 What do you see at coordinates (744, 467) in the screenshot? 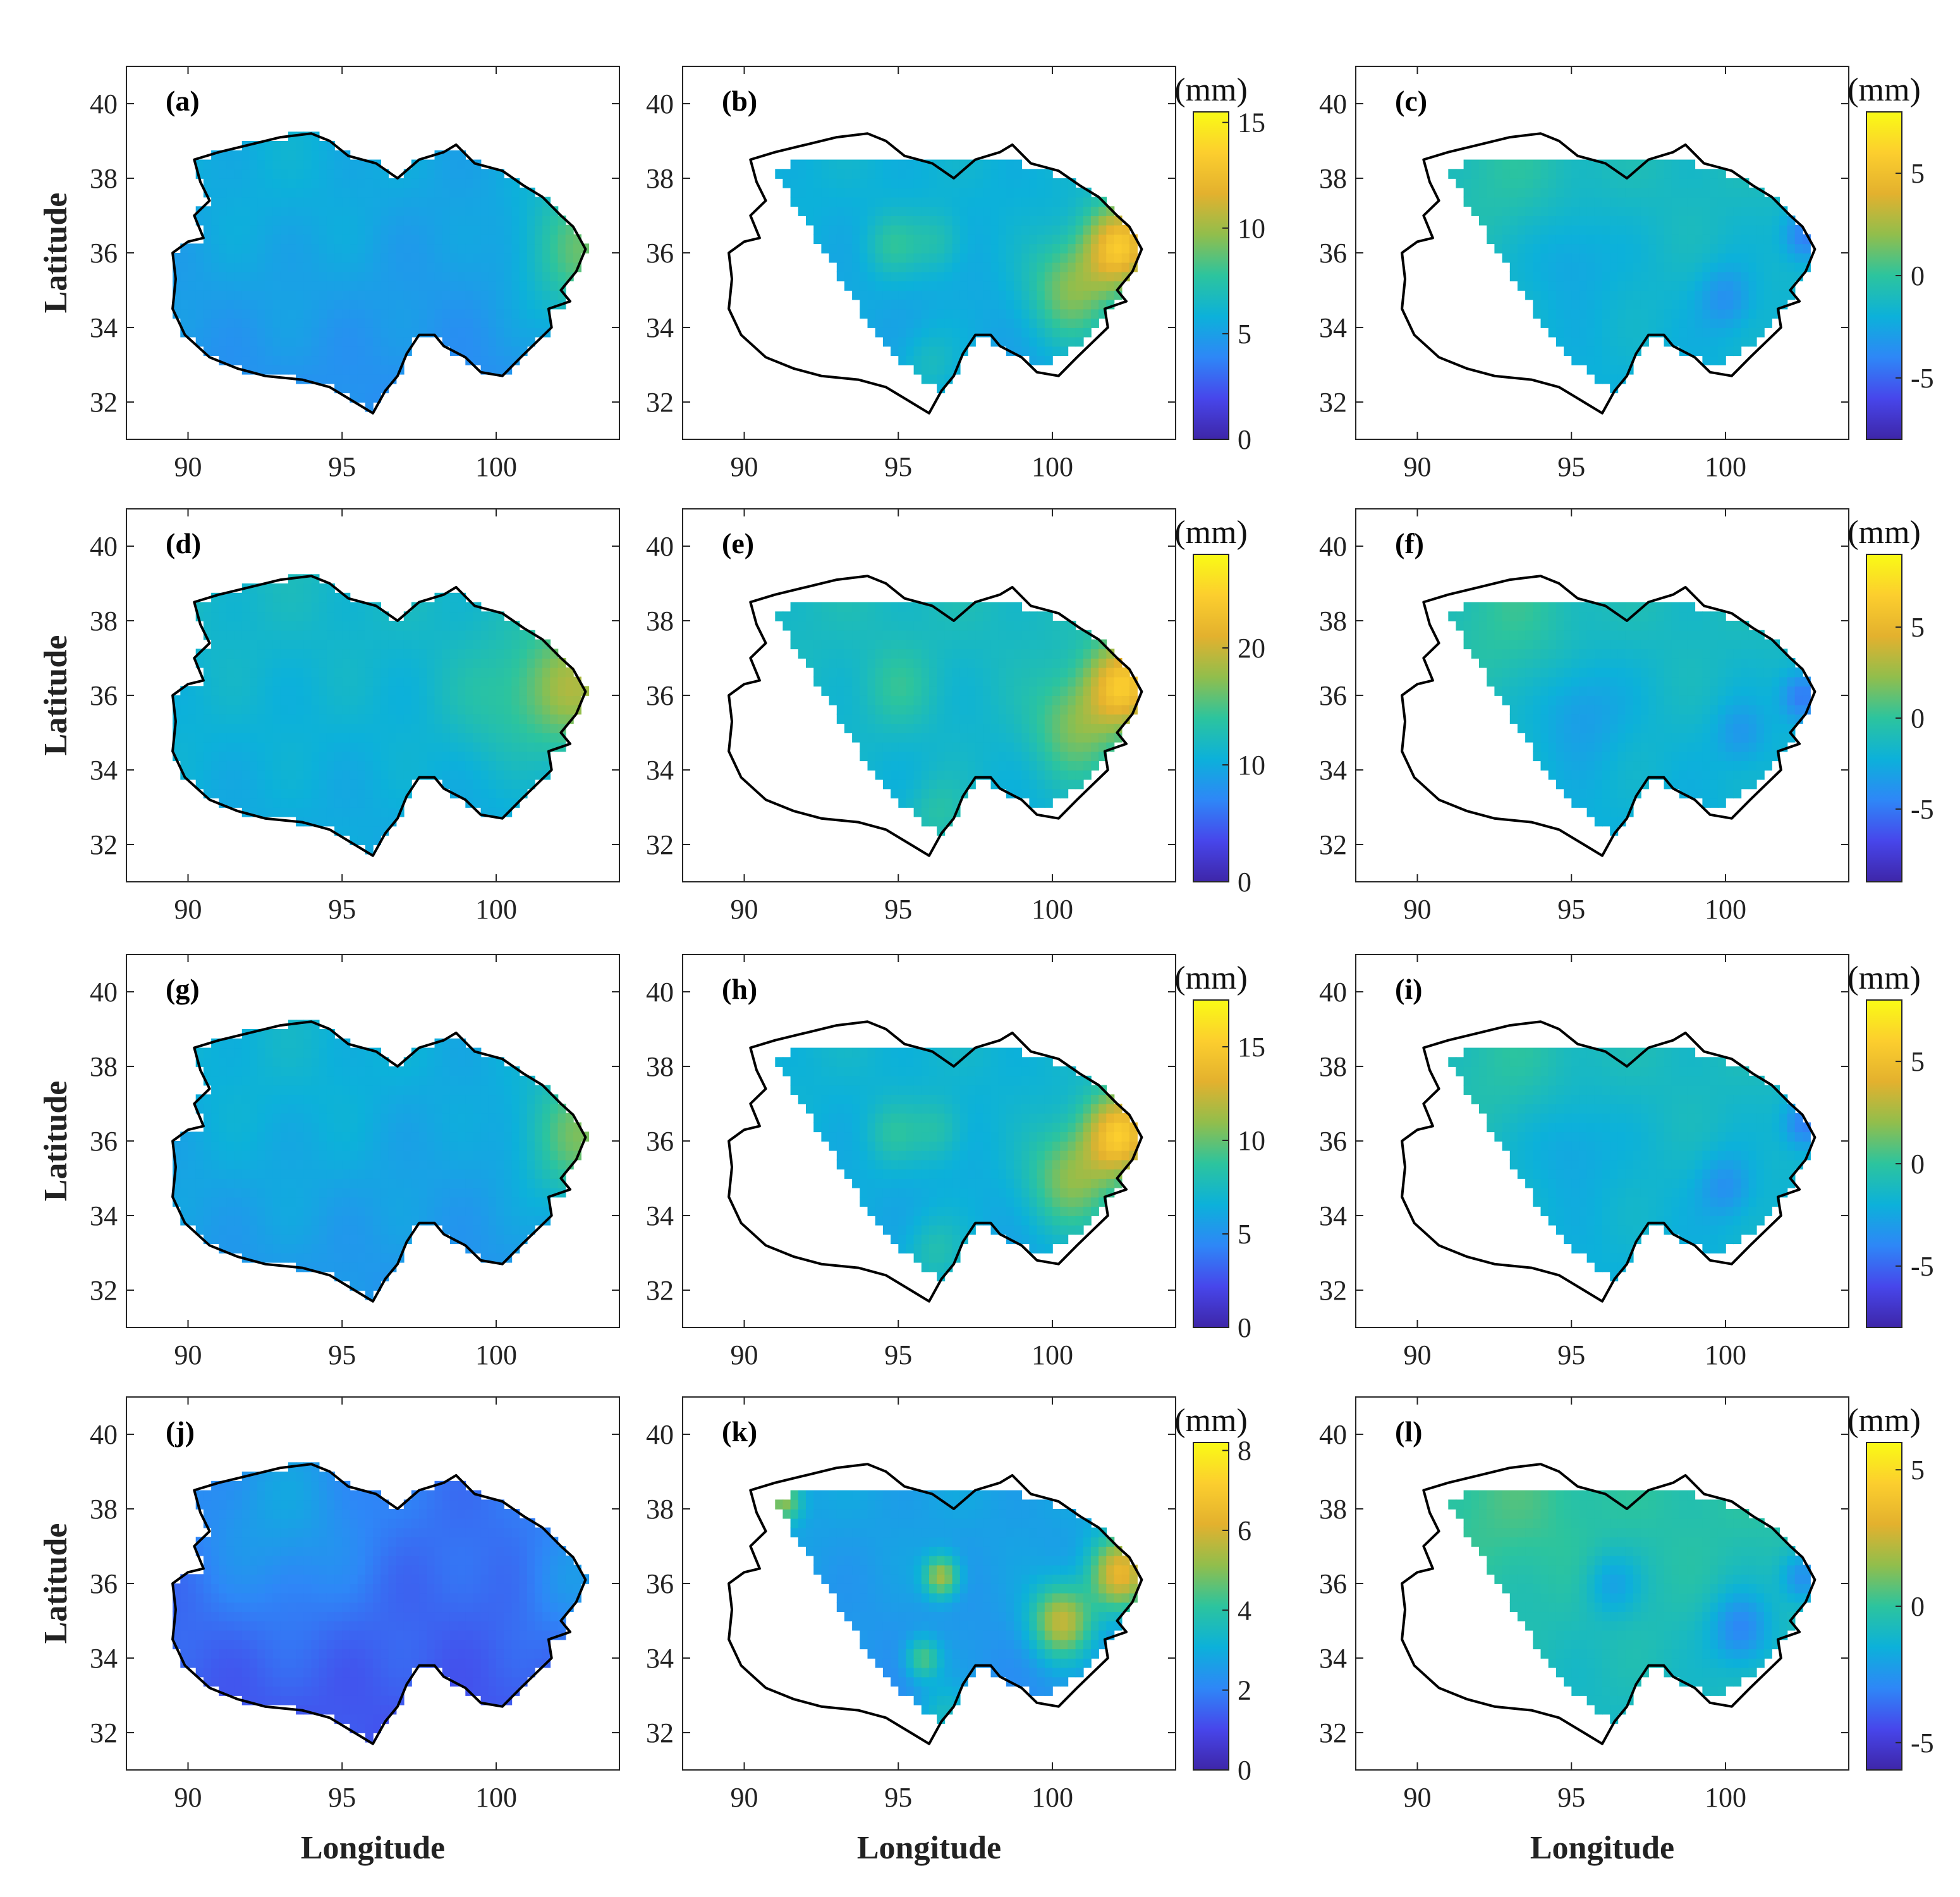
I see `x-tick-label: 90` at bounding box center [744, 467].